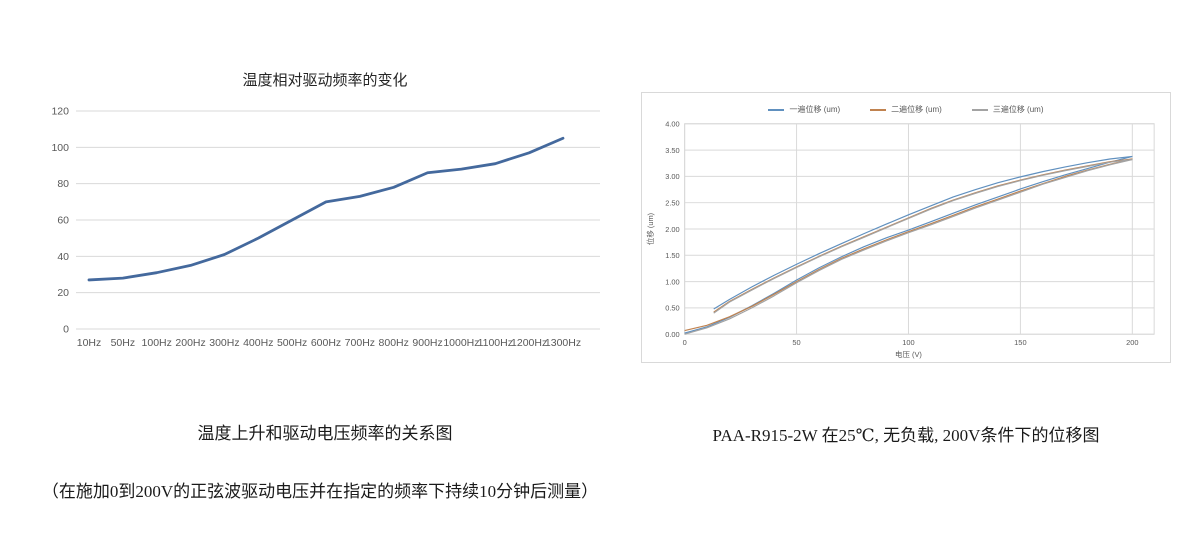 The height and width of the screenshot is (540, 1187). I want to click on svg-text: 500Hz, so click(292, 343).